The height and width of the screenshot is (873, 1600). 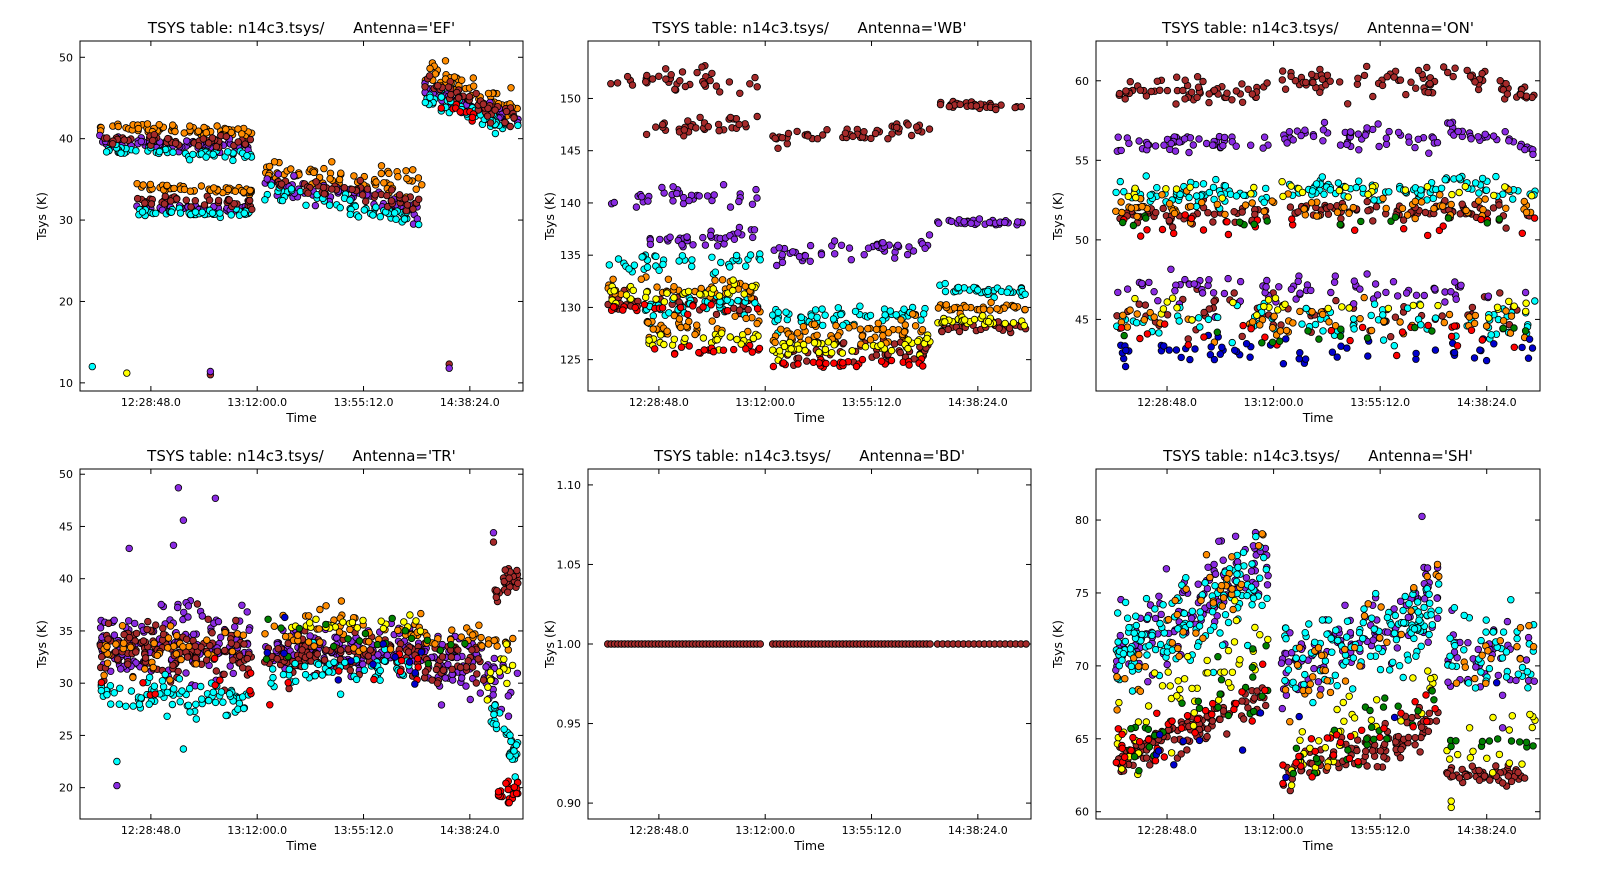 What do you see at coordinates (41, 644) in the screenshot?
I see `y-axis-label: Tsys (K)` at bounding box center [41, 644].